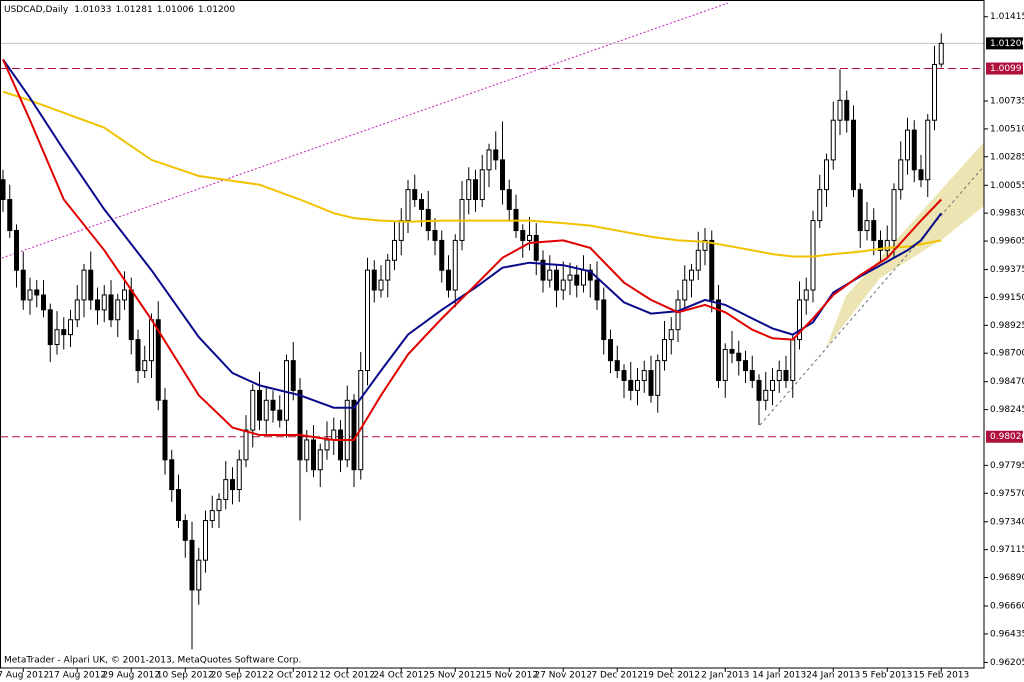 Image resolution: width=1024 pixels, height=682 pixels. What do you see at coordinates (401, 676) in the screenshot?
I see `x-tick-label: 24 Oct 2012` at bounding box center [401, 676].